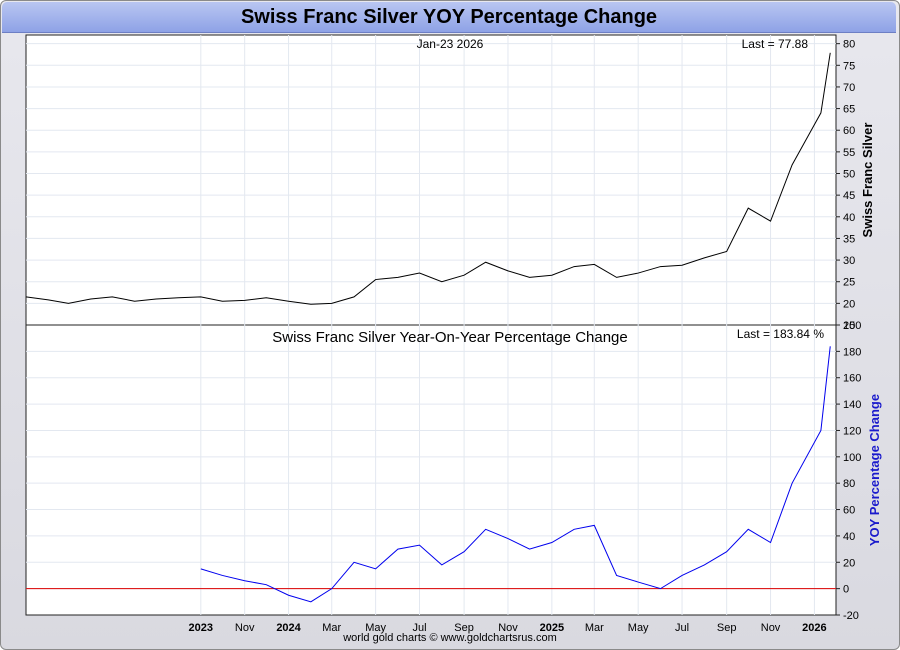 The image size is (900, 650). Describe the element at coordinates (201, 628) in the screenshot. I see `x-tick-label: 2023` at that location.